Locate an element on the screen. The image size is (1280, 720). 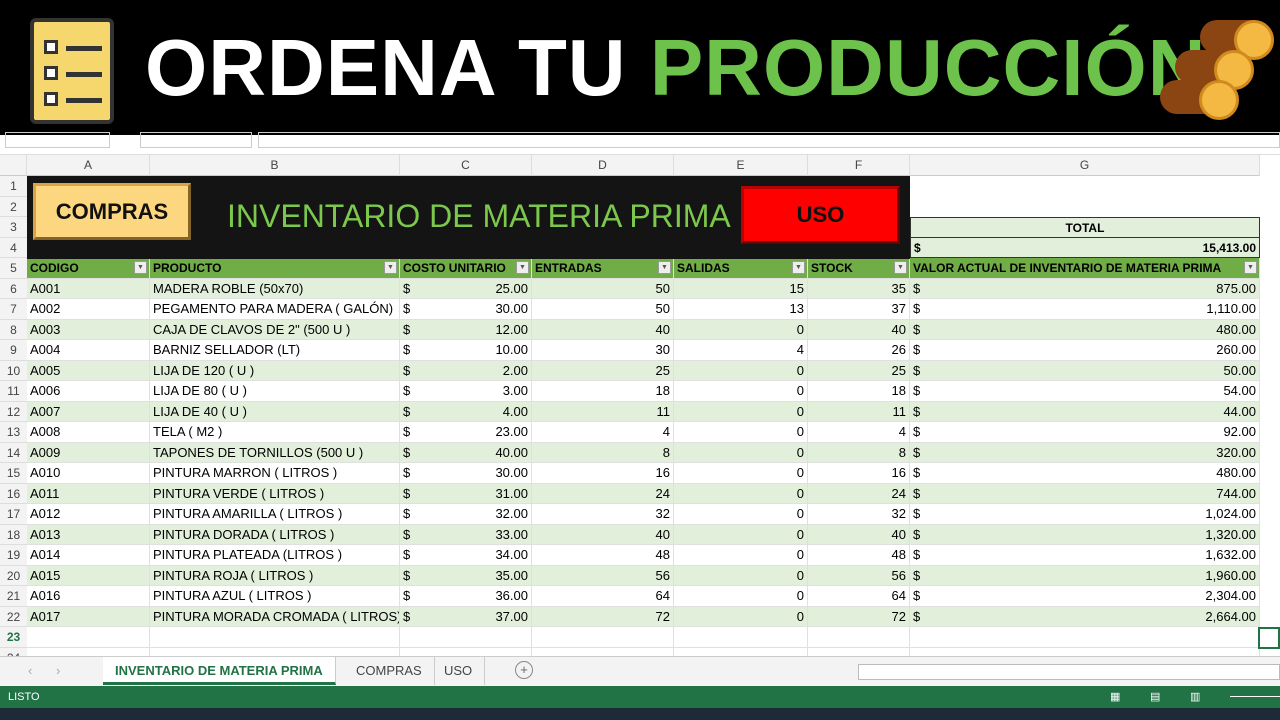
table-cell: PEGAMENTO PARA MADERA ( GALÓN) is located at coordinates (275, 309).